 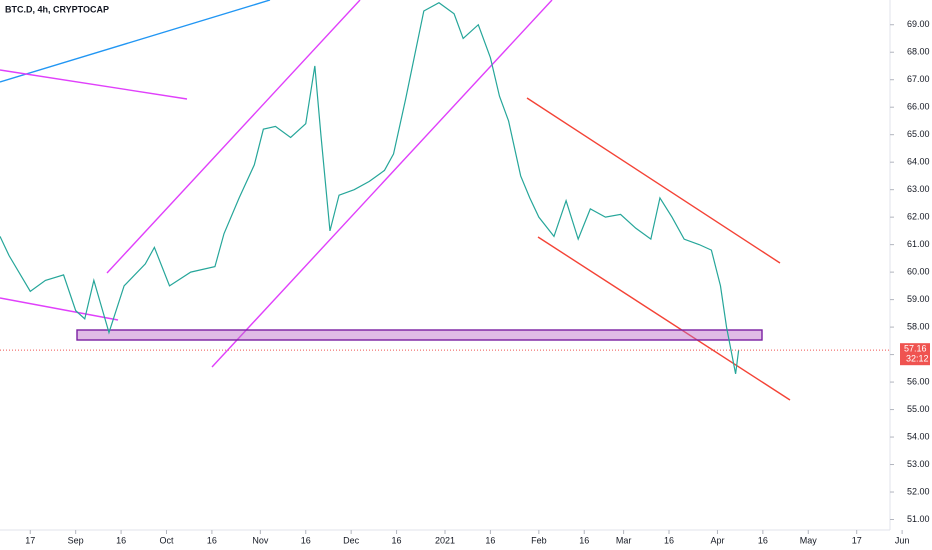 What do you see at coordinates (918, 326) in the screenshot?
I see `y-tick-label: 58.00` at bounding box center [918, 326].